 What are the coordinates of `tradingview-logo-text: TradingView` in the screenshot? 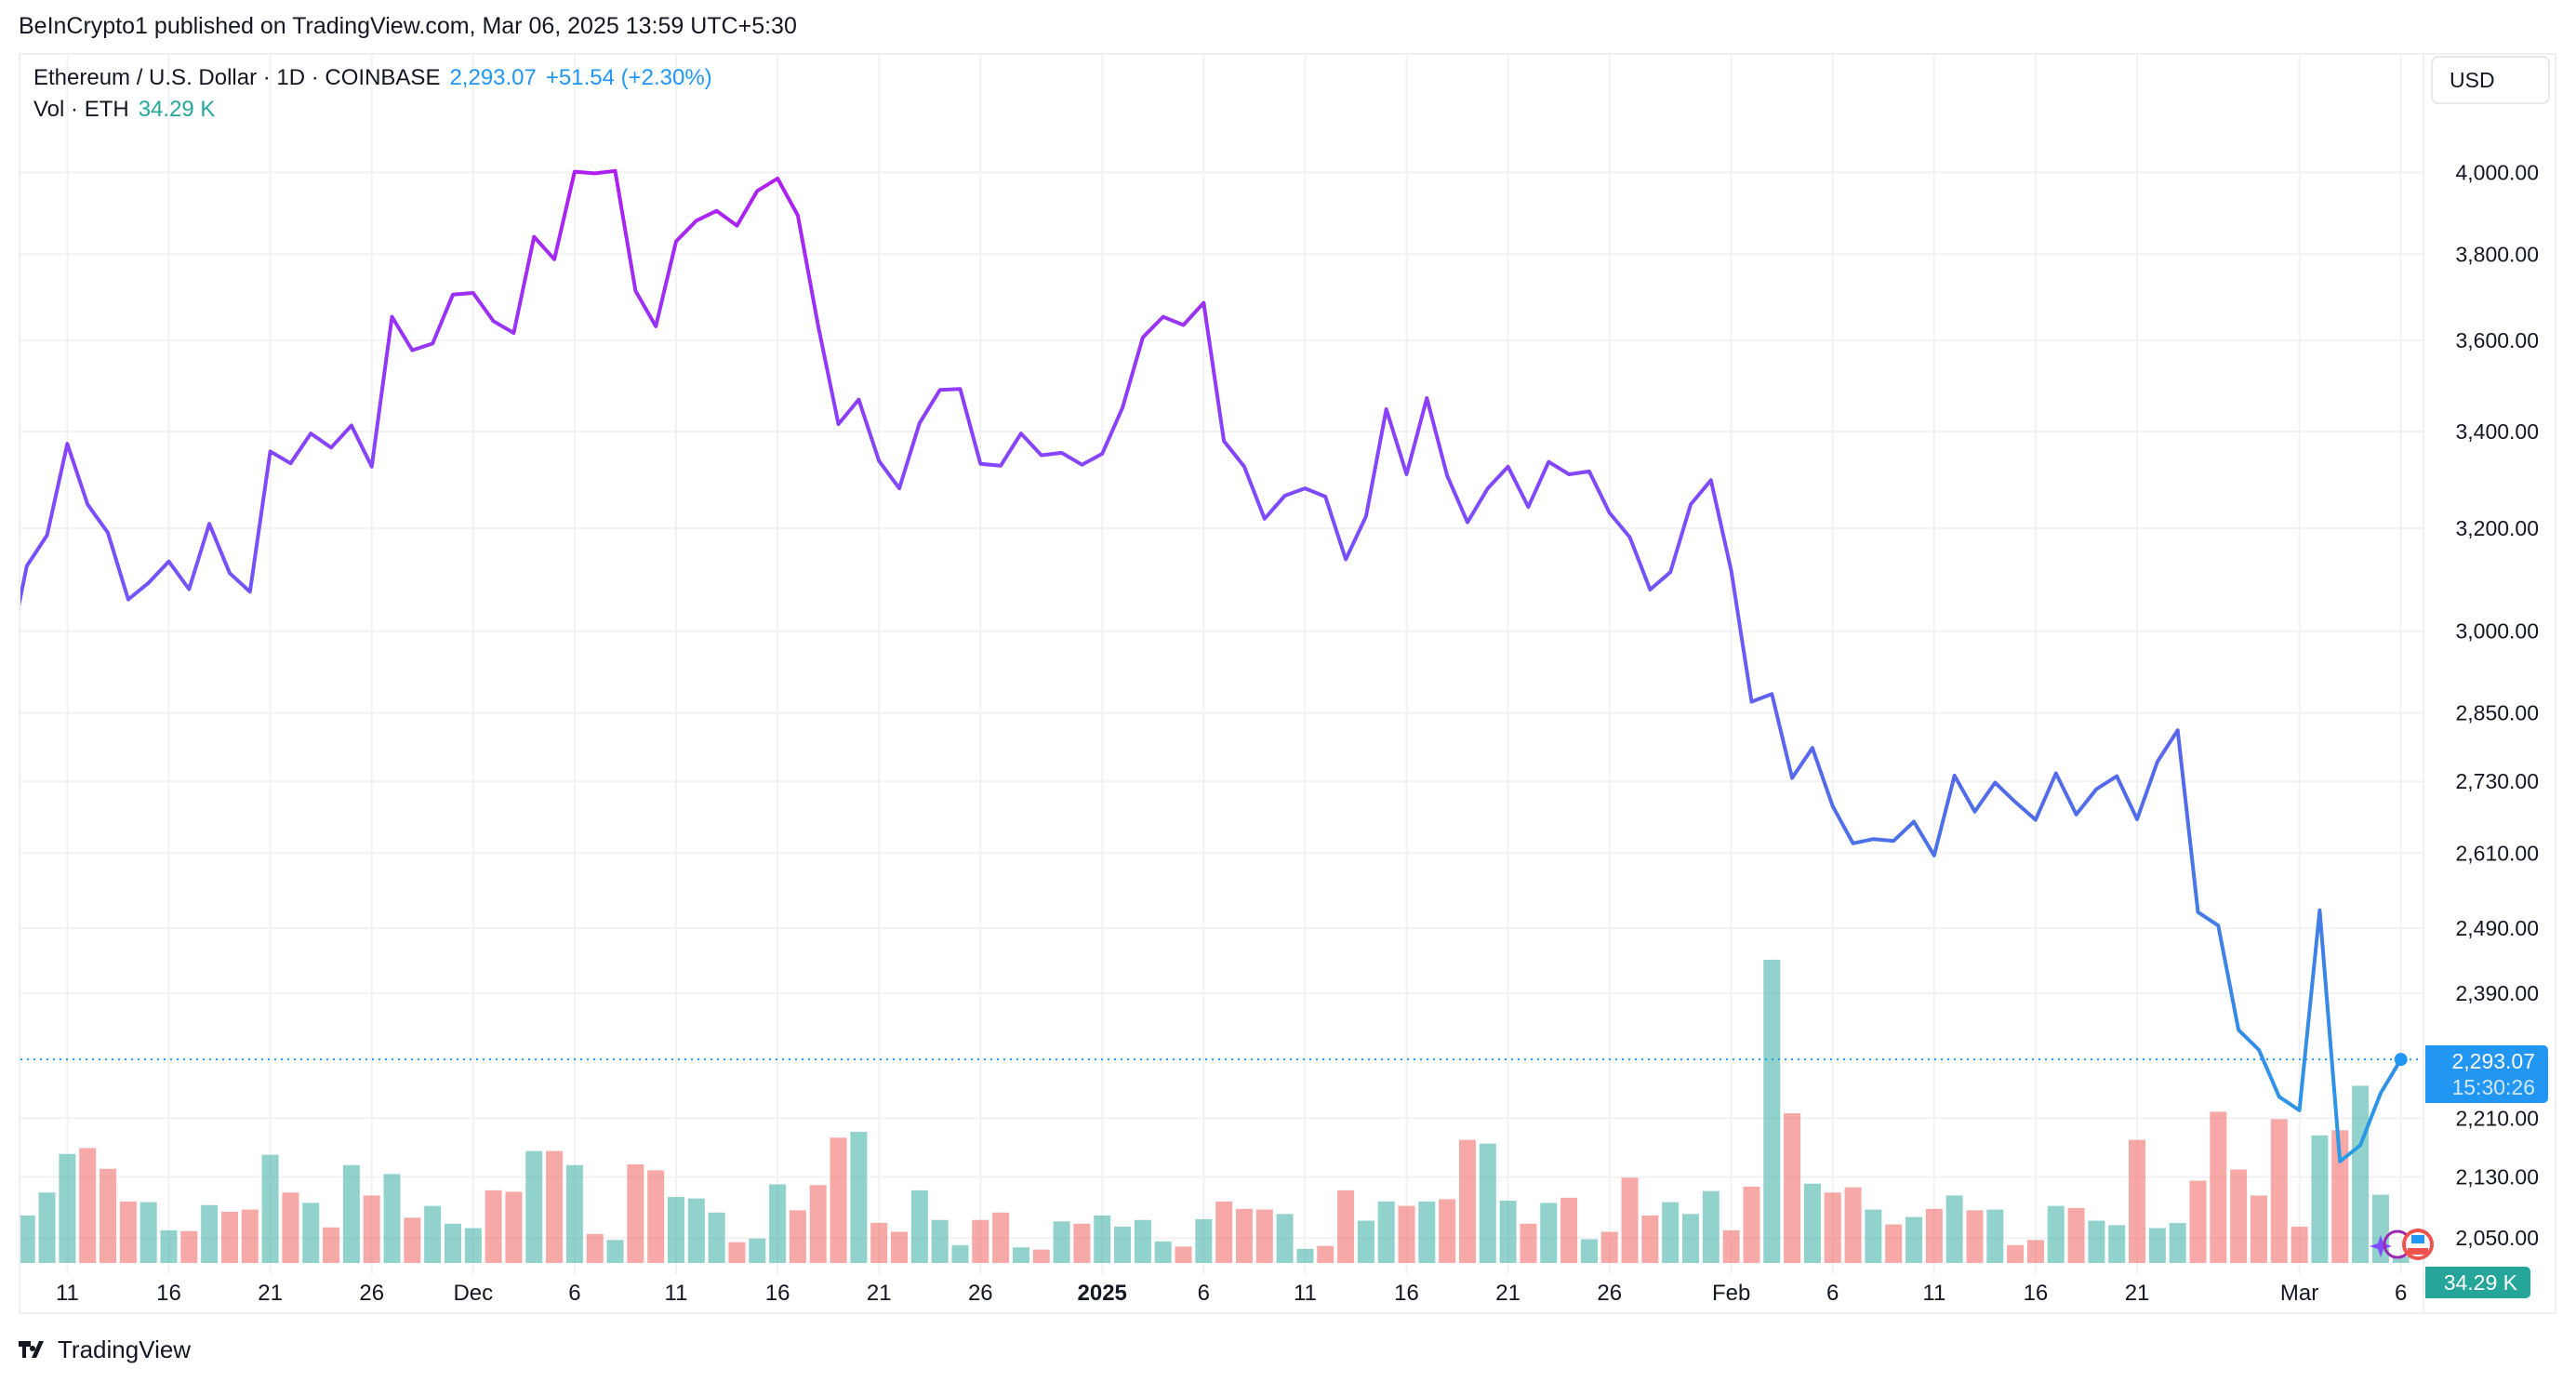 It's located at (125, 1349).